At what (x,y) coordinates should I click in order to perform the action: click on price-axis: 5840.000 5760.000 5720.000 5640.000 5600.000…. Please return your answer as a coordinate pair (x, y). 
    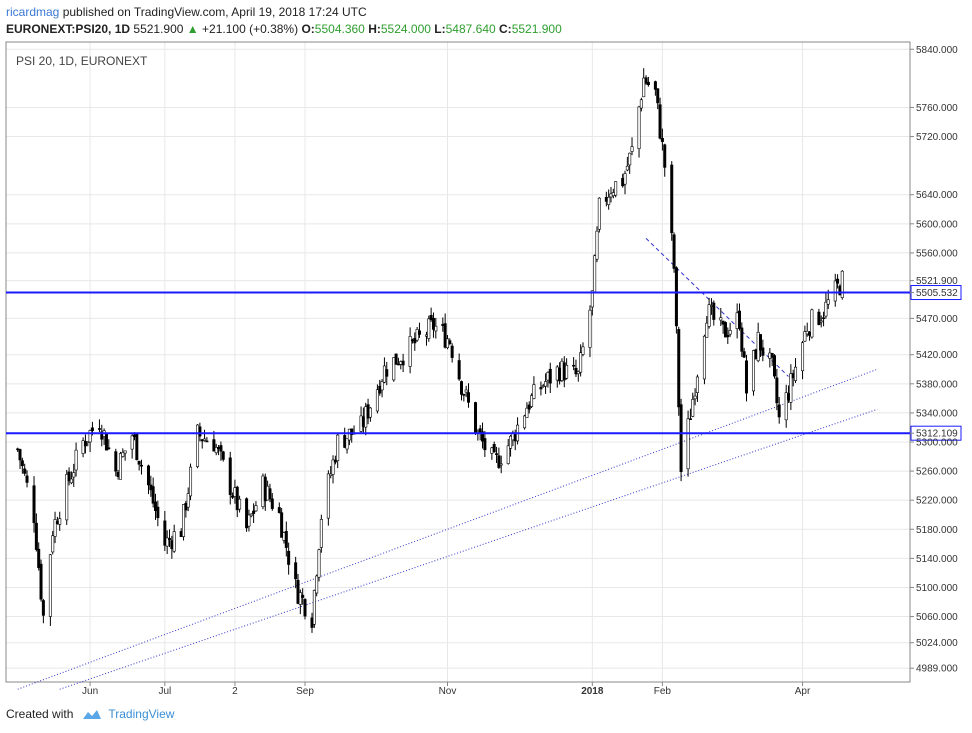
    Looking at the image, I should click on (936, 360).